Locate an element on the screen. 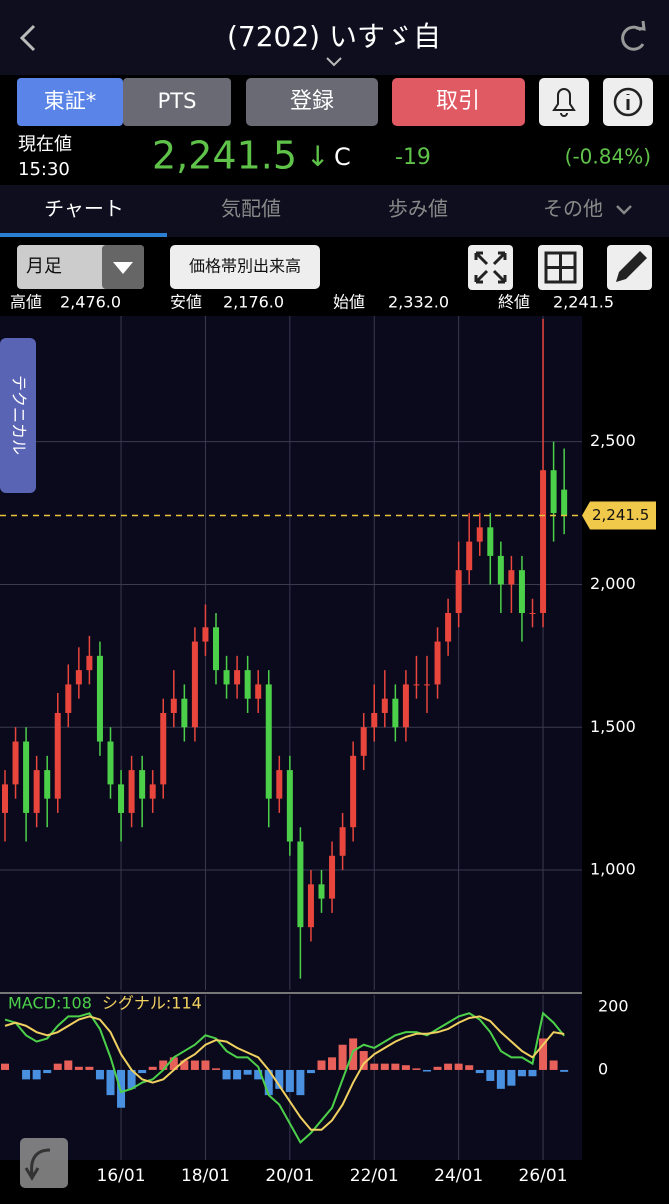 The image size is (669, 1204). alert-button is located at coordinates (564, 102).